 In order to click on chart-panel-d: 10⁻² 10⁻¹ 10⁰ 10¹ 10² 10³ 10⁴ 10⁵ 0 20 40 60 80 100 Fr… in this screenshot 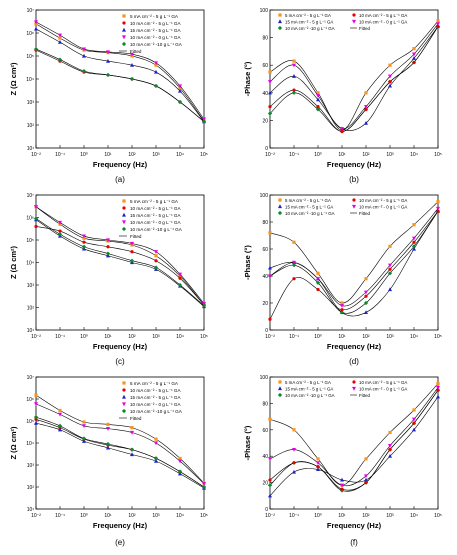, I will do `click(342, 279)`.